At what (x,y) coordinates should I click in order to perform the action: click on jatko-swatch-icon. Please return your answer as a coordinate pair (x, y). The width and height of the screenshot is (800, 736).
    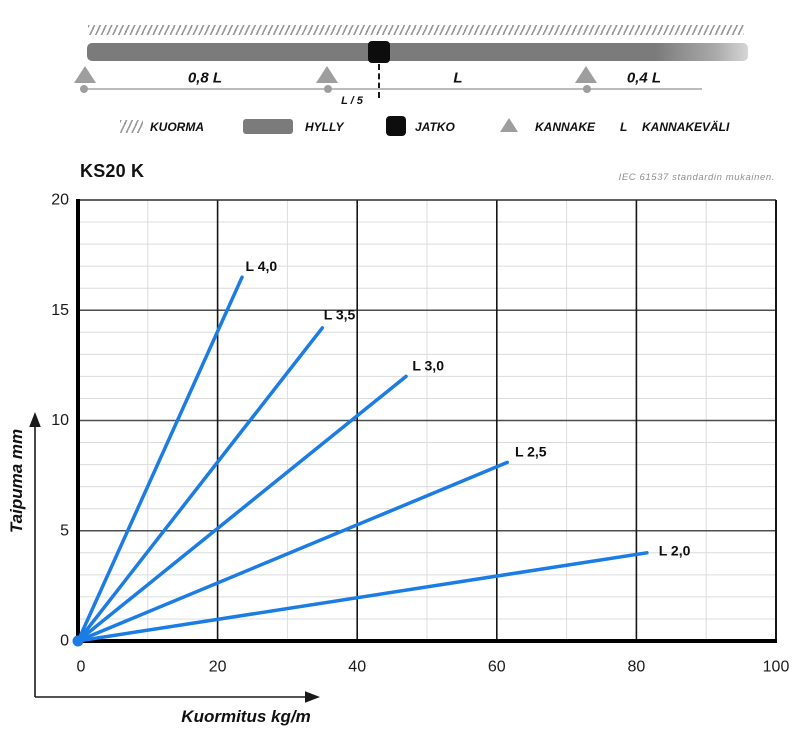
    Looking at the image, I should click on (396, 126).